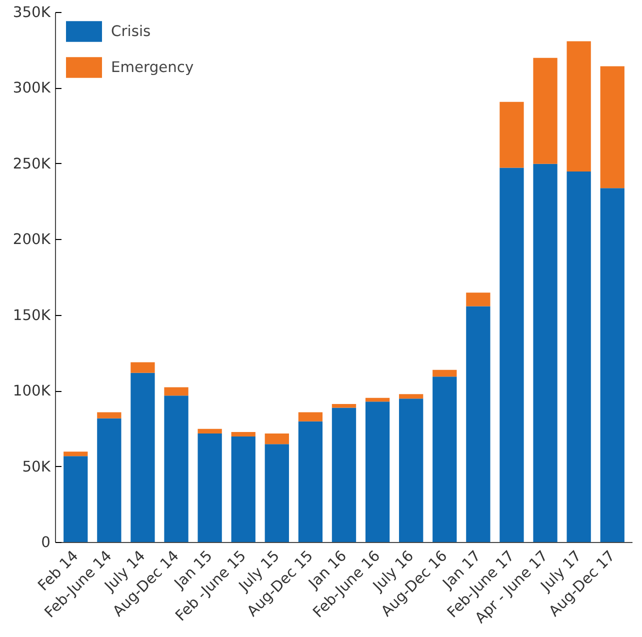 The height and width of the screenshot is (637, 642). Describe the element at coordinates (152, 67) in the screenshot. I see `legend-label: Emergency` at that location.